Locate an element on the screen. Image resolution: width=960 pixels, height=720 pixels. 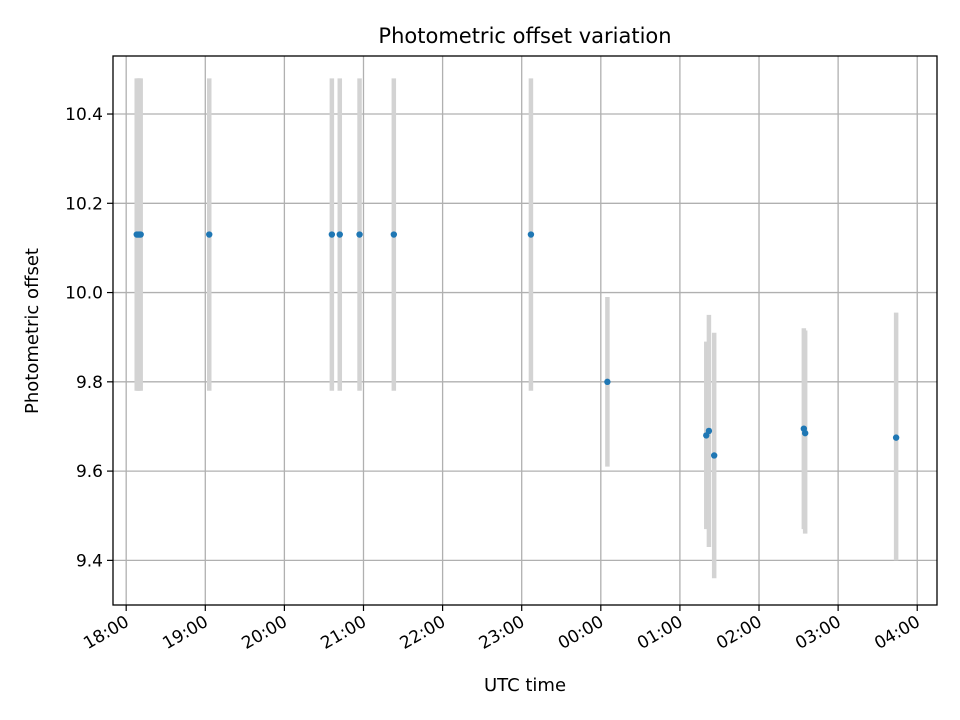
y-tick-label: 10.0 is located at coordinates (84, 294).